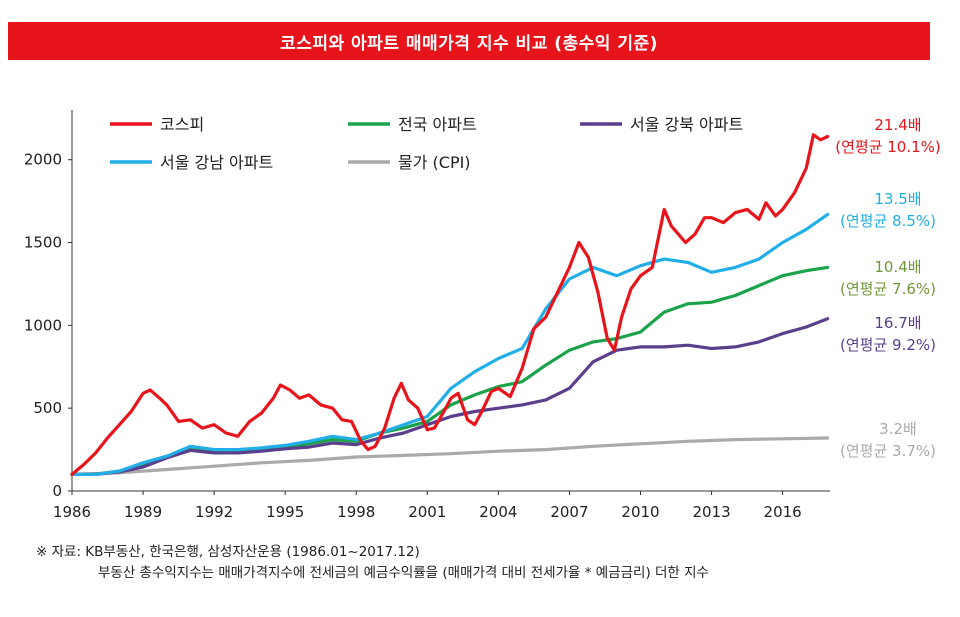 Image resolution: width=960 pixels, height=617 pixels. Describe the element at coordinates (498, 512) in the screenshot. I see `x-tick-label: 2004` at that location.